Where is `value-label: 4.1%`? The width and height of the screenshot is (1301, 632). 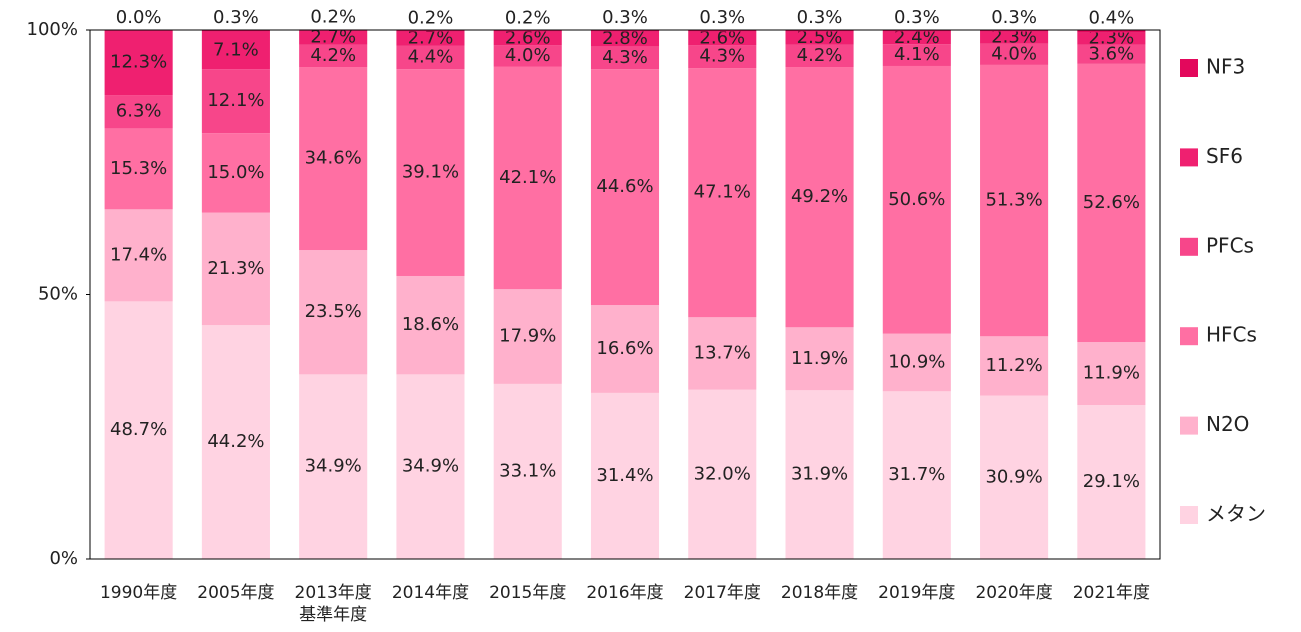 value-label: 4.1% is located at coordinates (917, 54).